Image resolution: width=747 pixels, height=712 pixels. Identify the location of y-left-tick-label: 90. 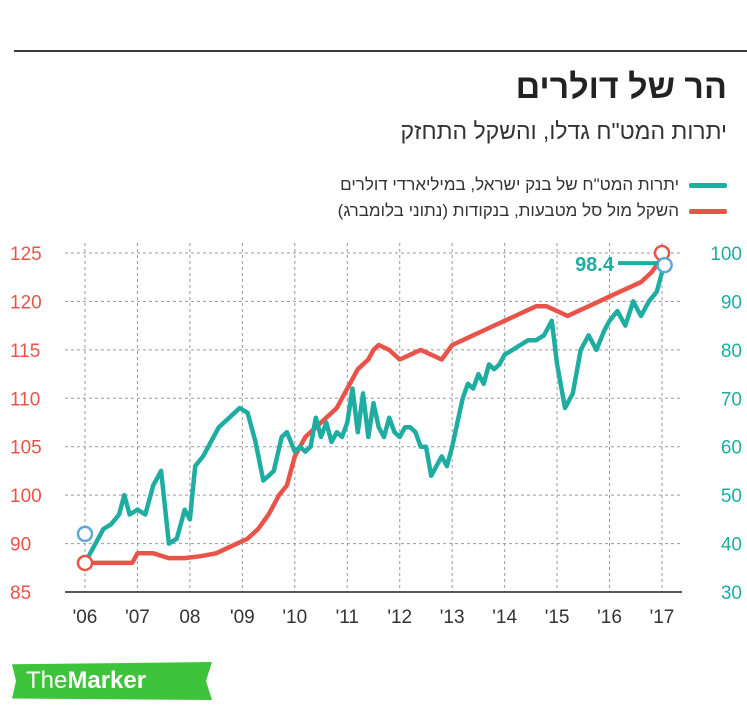
(20, 545).